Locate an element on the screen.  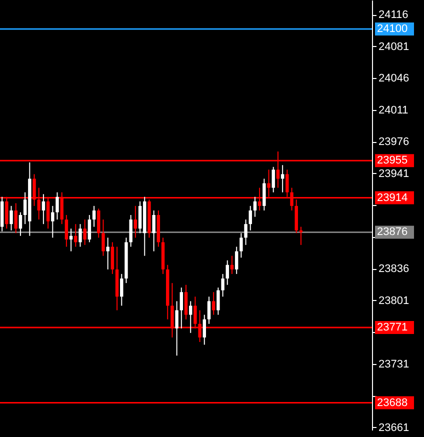
y-tick-label: 23661 is located at coordinates (394, 428).